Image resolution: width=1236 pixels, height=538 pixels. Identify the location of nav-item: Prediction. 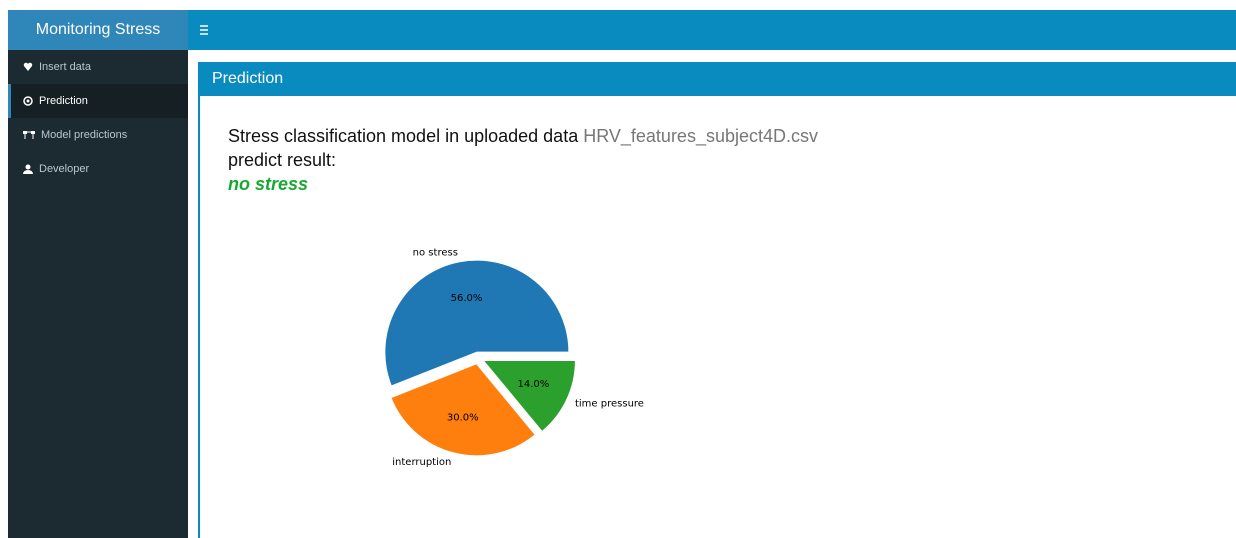
(98, 101).